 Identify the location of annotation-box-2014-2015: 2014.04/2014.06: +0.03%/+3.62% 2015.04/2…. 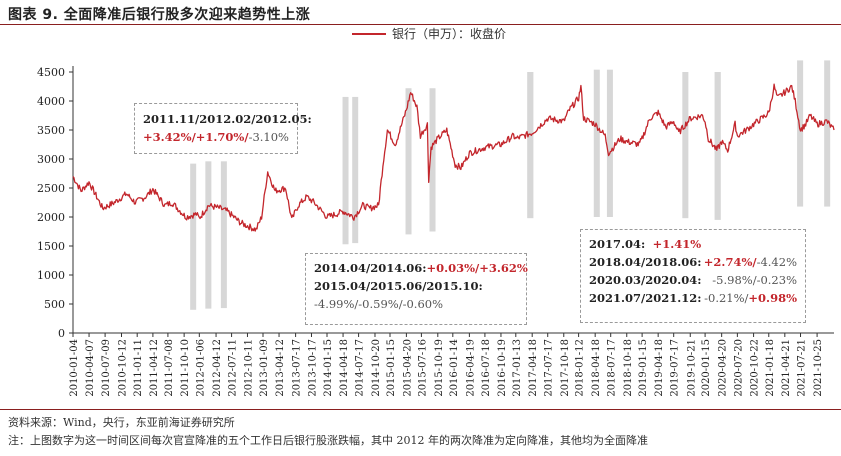
(416, 289).